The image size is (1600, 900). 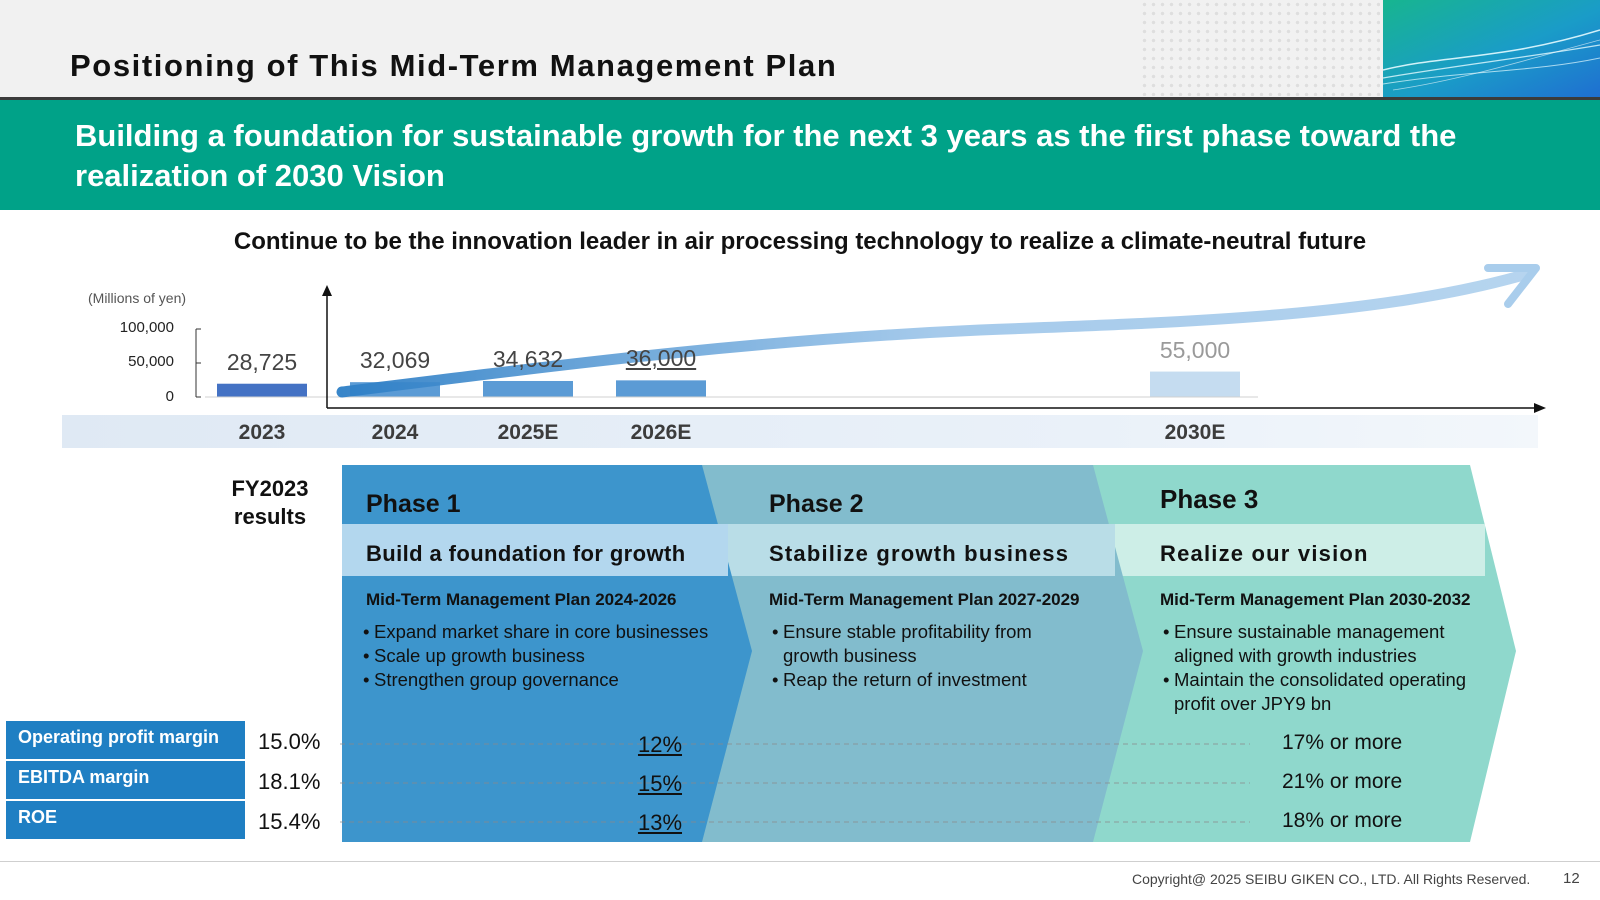 What do you see at coordinates (924, 599) in the screenshot?
I see `phase-2-plan-name: Mid-Term Management Plan 2027-2029` at bounding box center [924, 599].